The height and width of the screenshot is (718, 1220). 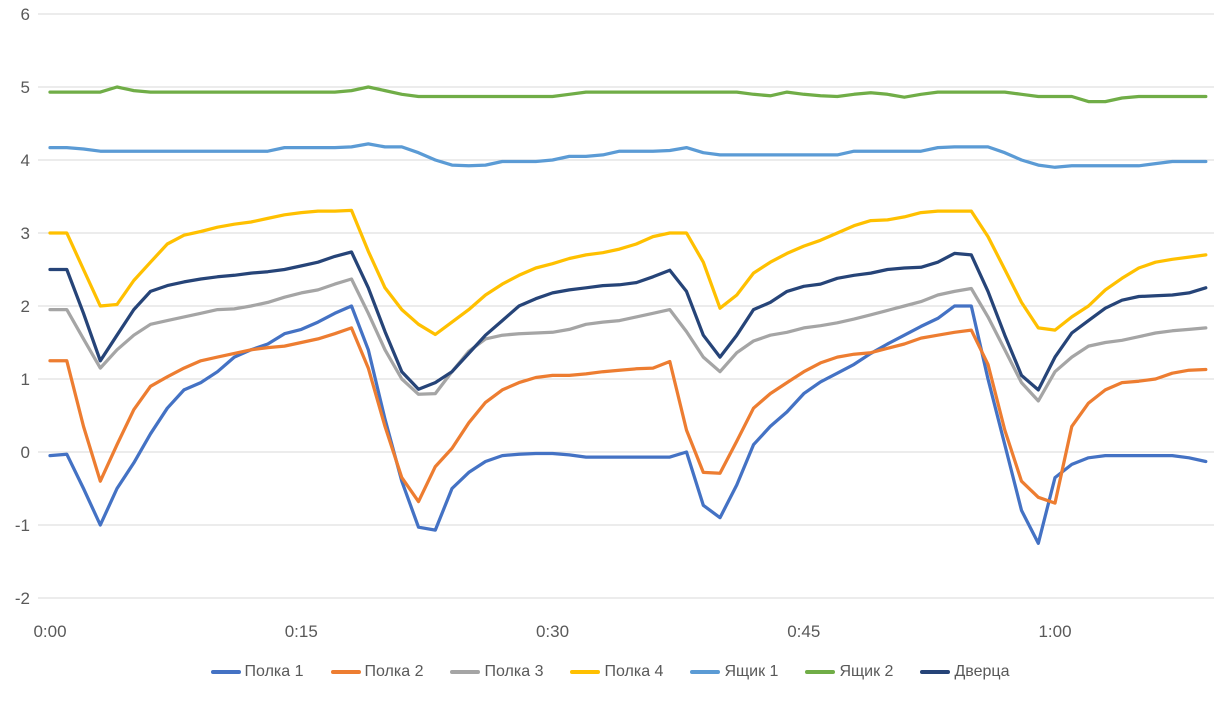 I want to click on legend-item-polka-2: Полка 2, so click(x=377, y=671).